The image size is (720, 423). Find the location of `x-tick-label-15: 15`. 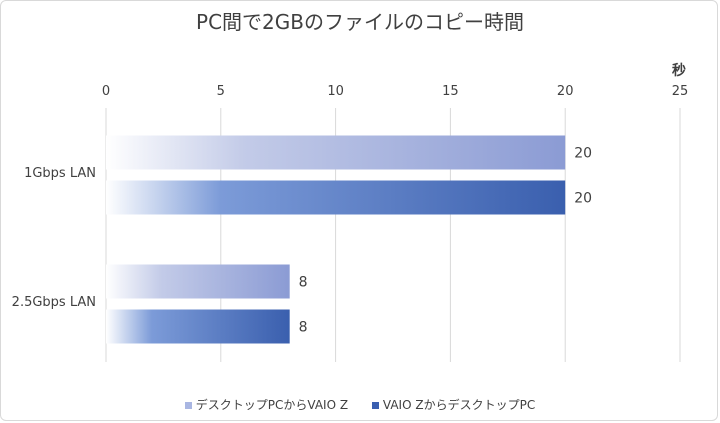

x-tick-label-15: 15 is located at coordinates (450, 91).